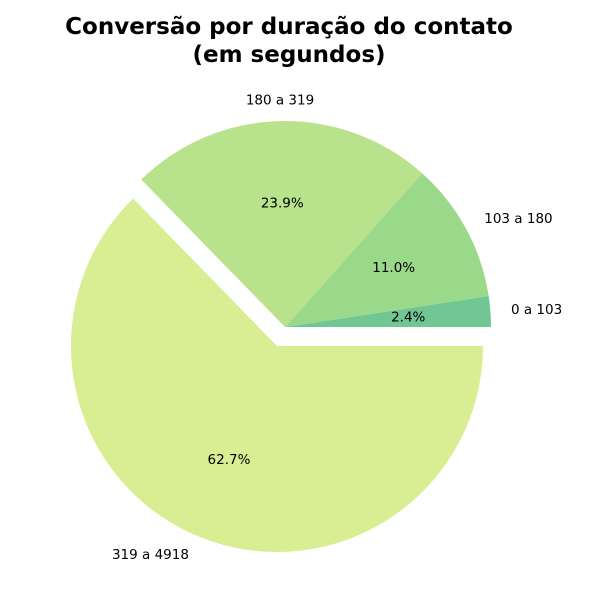  Describe the element at coordinates (408, 318) in the screenshot. I see `pie-value-label-0-a-103: 2.4%` at that location.